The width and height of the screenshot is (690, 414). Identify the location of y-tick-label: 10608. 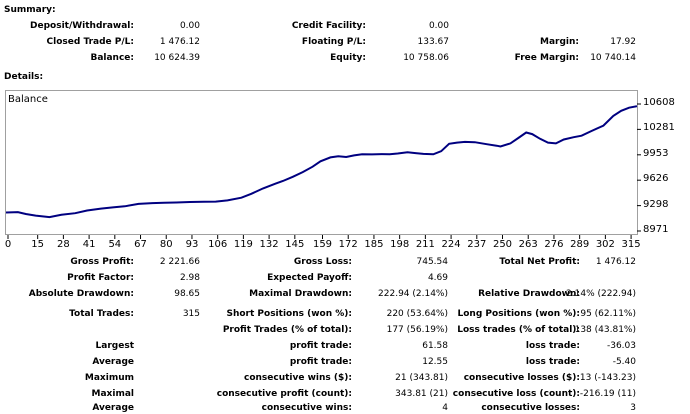
(659, 102).